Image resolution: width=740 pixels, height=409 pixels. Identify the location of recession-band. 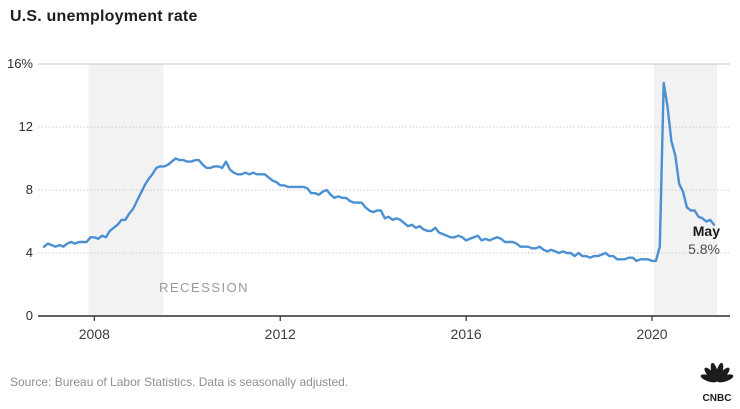
(685, 190).